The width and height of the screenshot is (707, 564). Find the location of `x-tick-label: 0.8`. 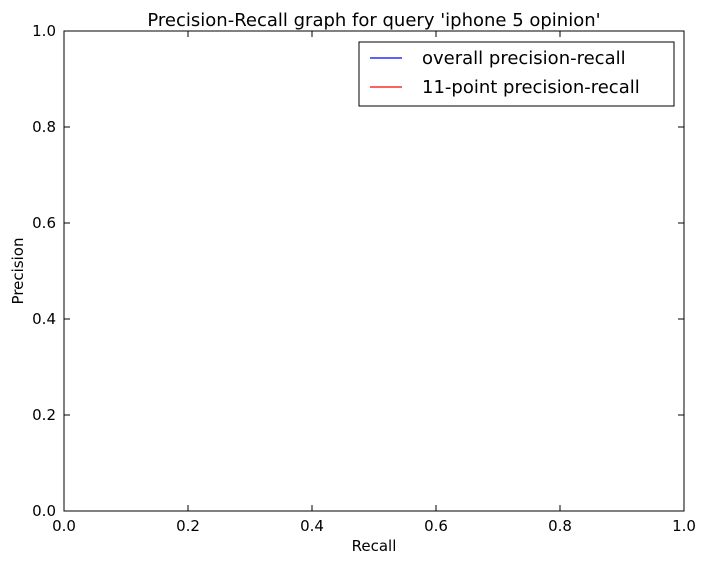

x-tick-label: 0.8 is located at coordinates (560, 526).